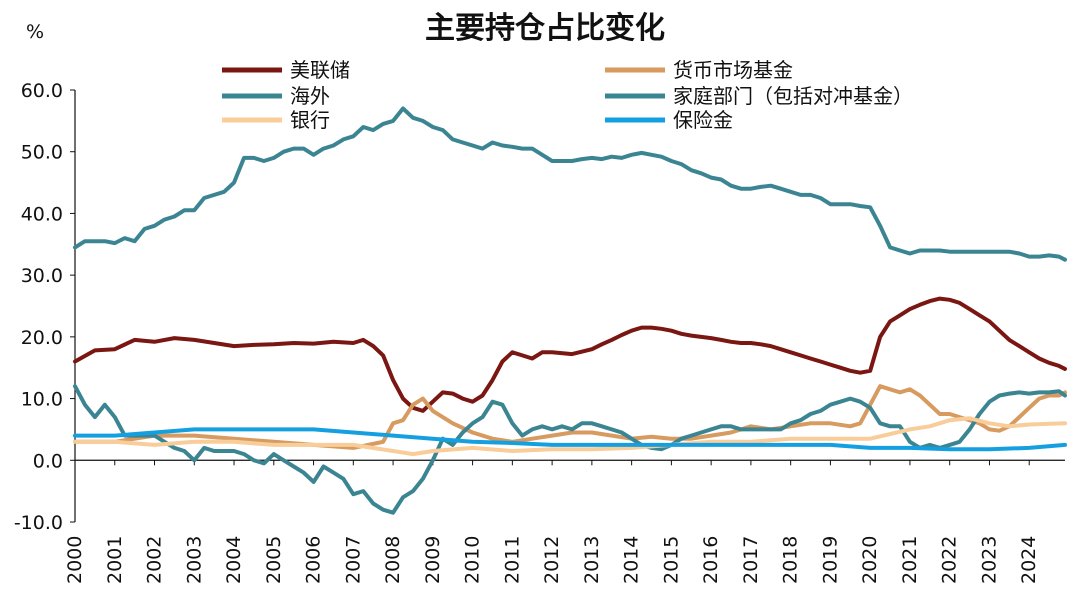  What do you see at coordinates (75, 560) in the screenshot?
I see `x-tick-label: 2000` at bounding box center [75, 560].